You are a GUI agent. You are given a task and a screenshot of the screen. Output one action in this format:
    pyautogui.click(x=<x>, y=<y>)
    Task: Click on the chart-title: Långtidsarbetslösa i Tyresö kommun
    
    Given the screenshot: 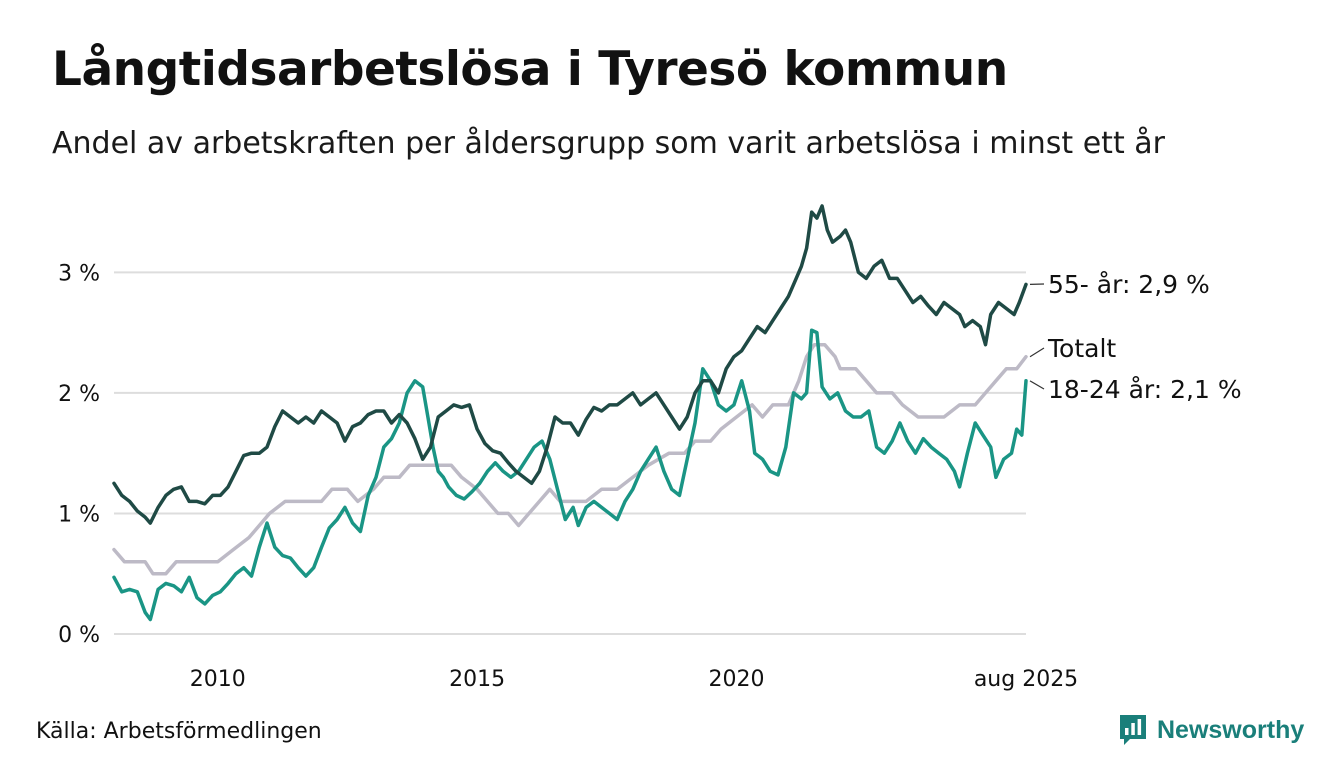 What is the action you would take?
    pyautogui.click(x=530, y=69)
    